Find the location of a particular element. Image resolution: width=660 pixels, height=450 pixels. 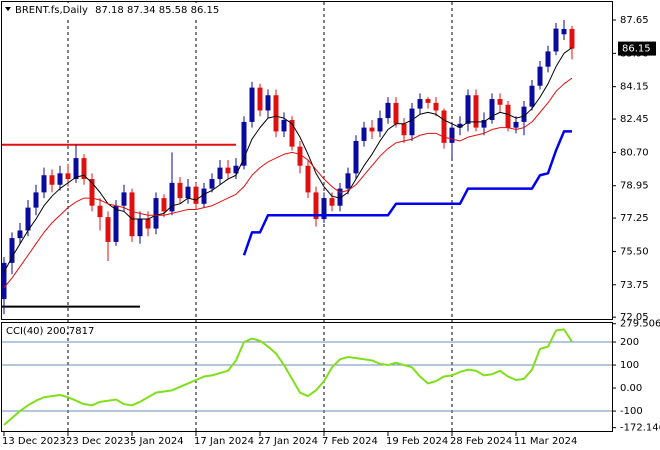

current-price: 86.15 is located at coordinates (636, 49).